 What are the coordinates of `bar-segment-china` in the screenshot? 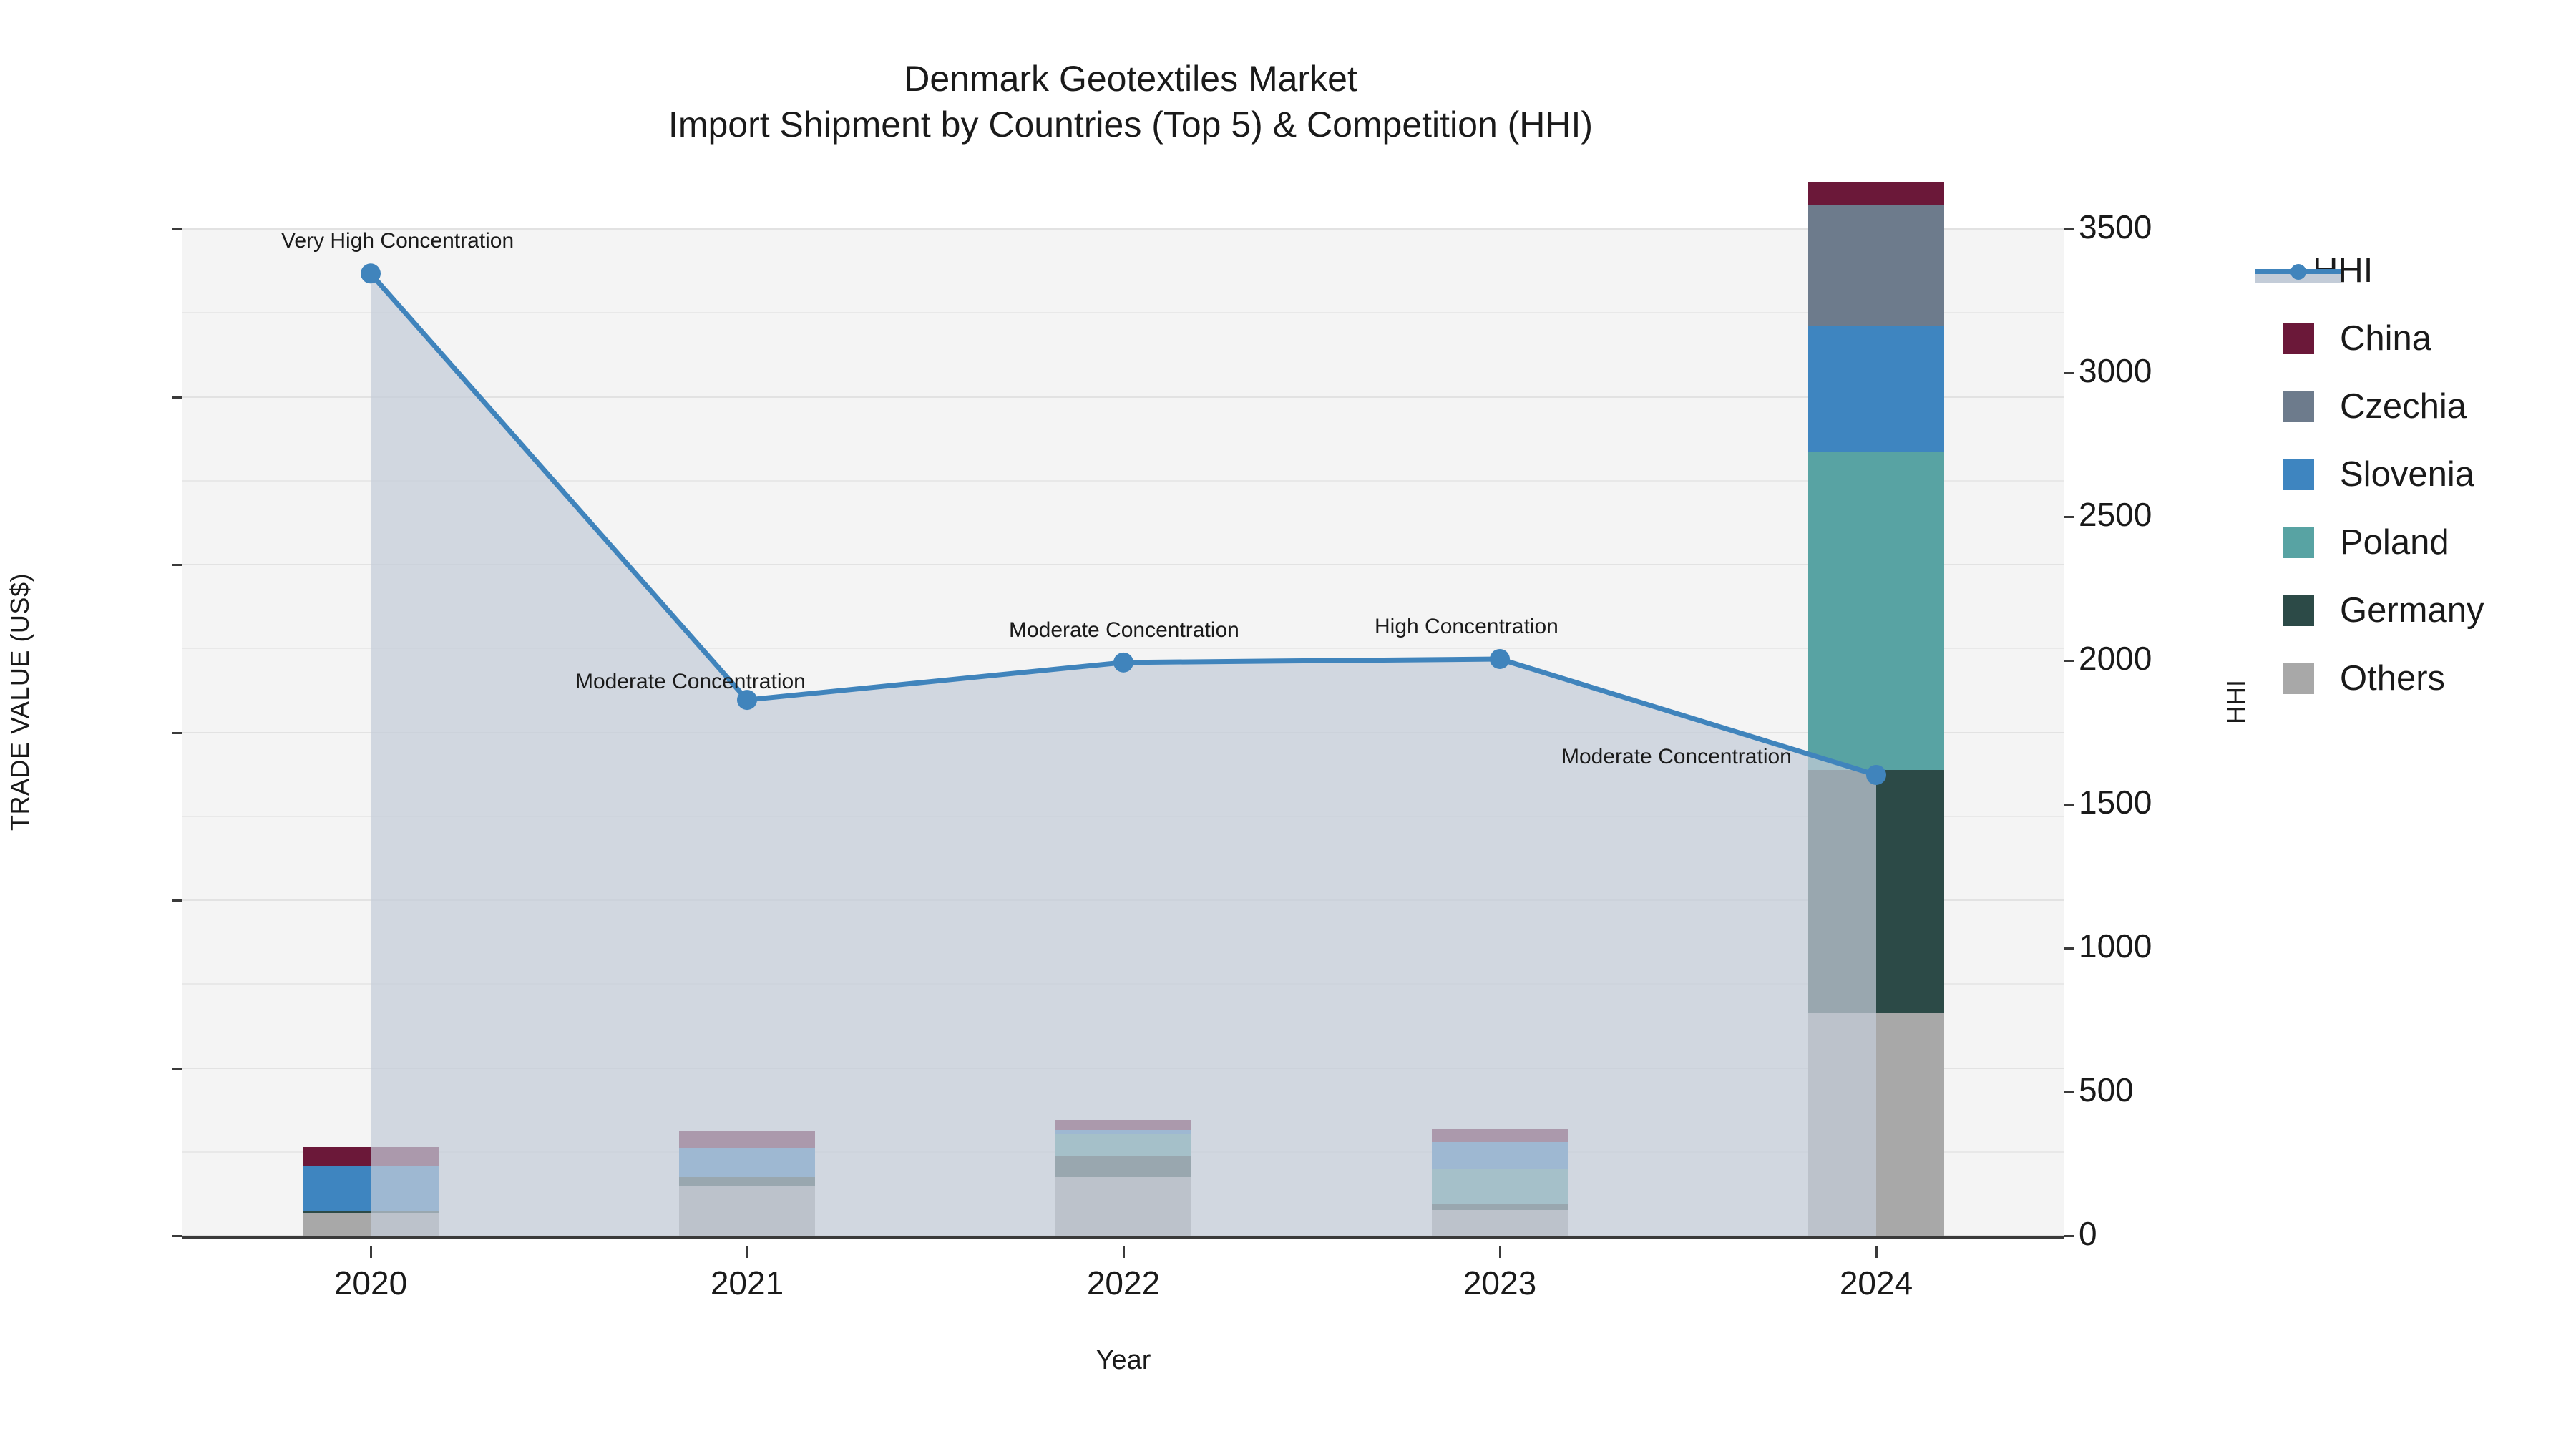 It's located at (1876, 194).